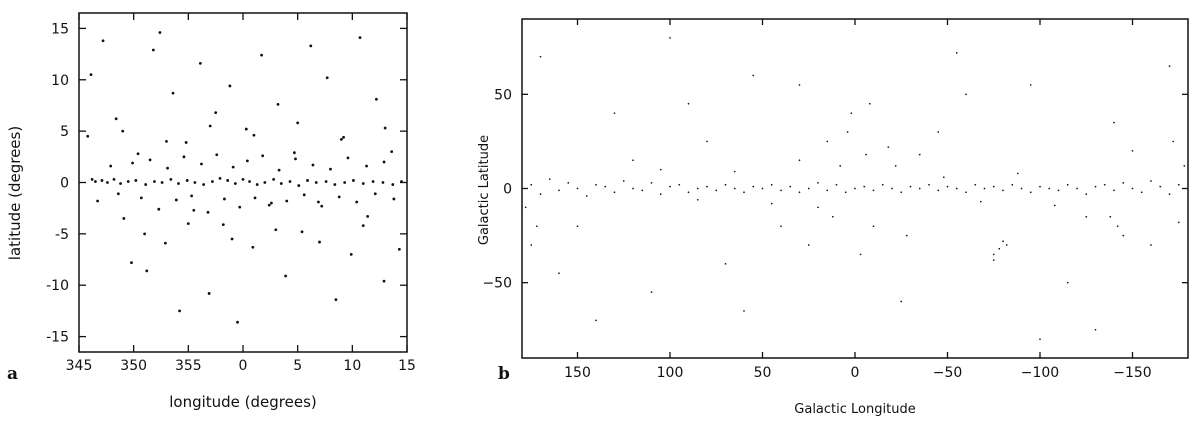  I want to click on y-tick-label: −50, so click(497, 284).